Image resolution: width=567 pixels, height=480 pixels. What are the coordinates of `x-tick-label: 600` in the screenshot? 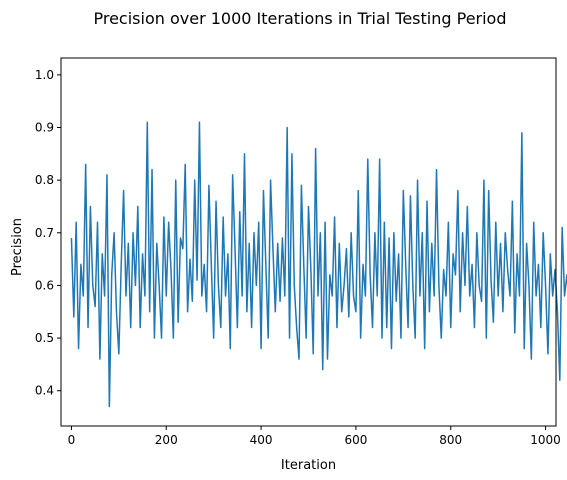 It's located at (355, 440).